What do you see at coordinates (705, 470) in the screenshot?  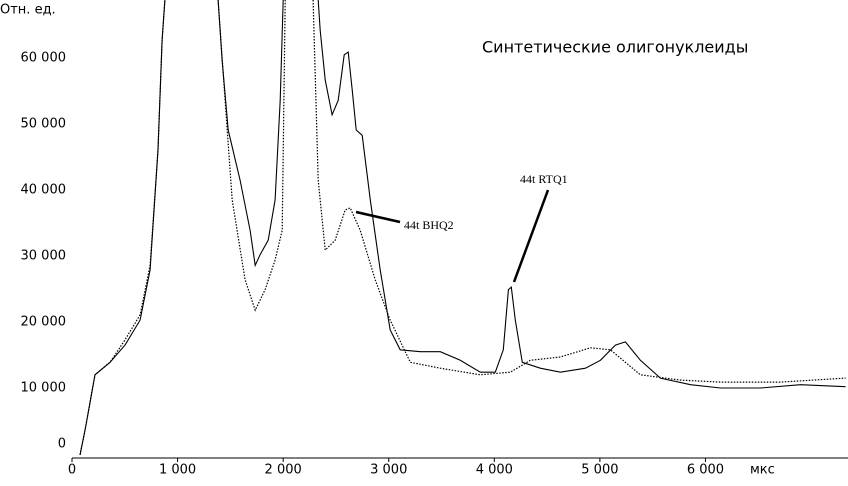 I see `x-tick-label: 6 000` at bounding box center [705, 470].